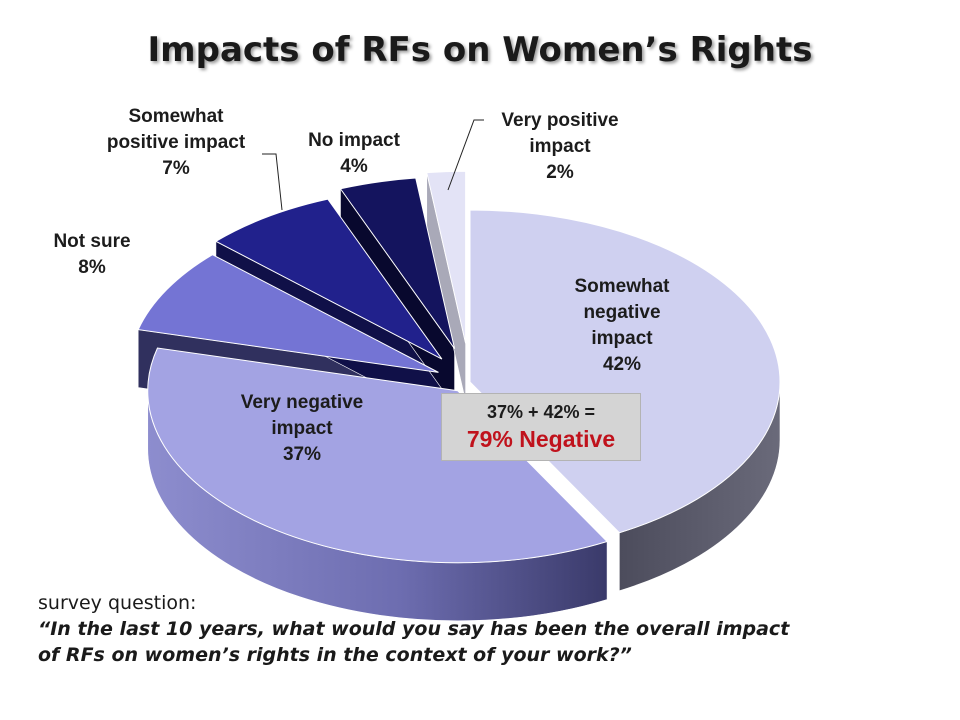 This screenshot has width=960, height=720. What do you see at coordinates (541, 439) in the screenshot?
I see `callout-total: 79% Negative` at bounding box center [541, 439].